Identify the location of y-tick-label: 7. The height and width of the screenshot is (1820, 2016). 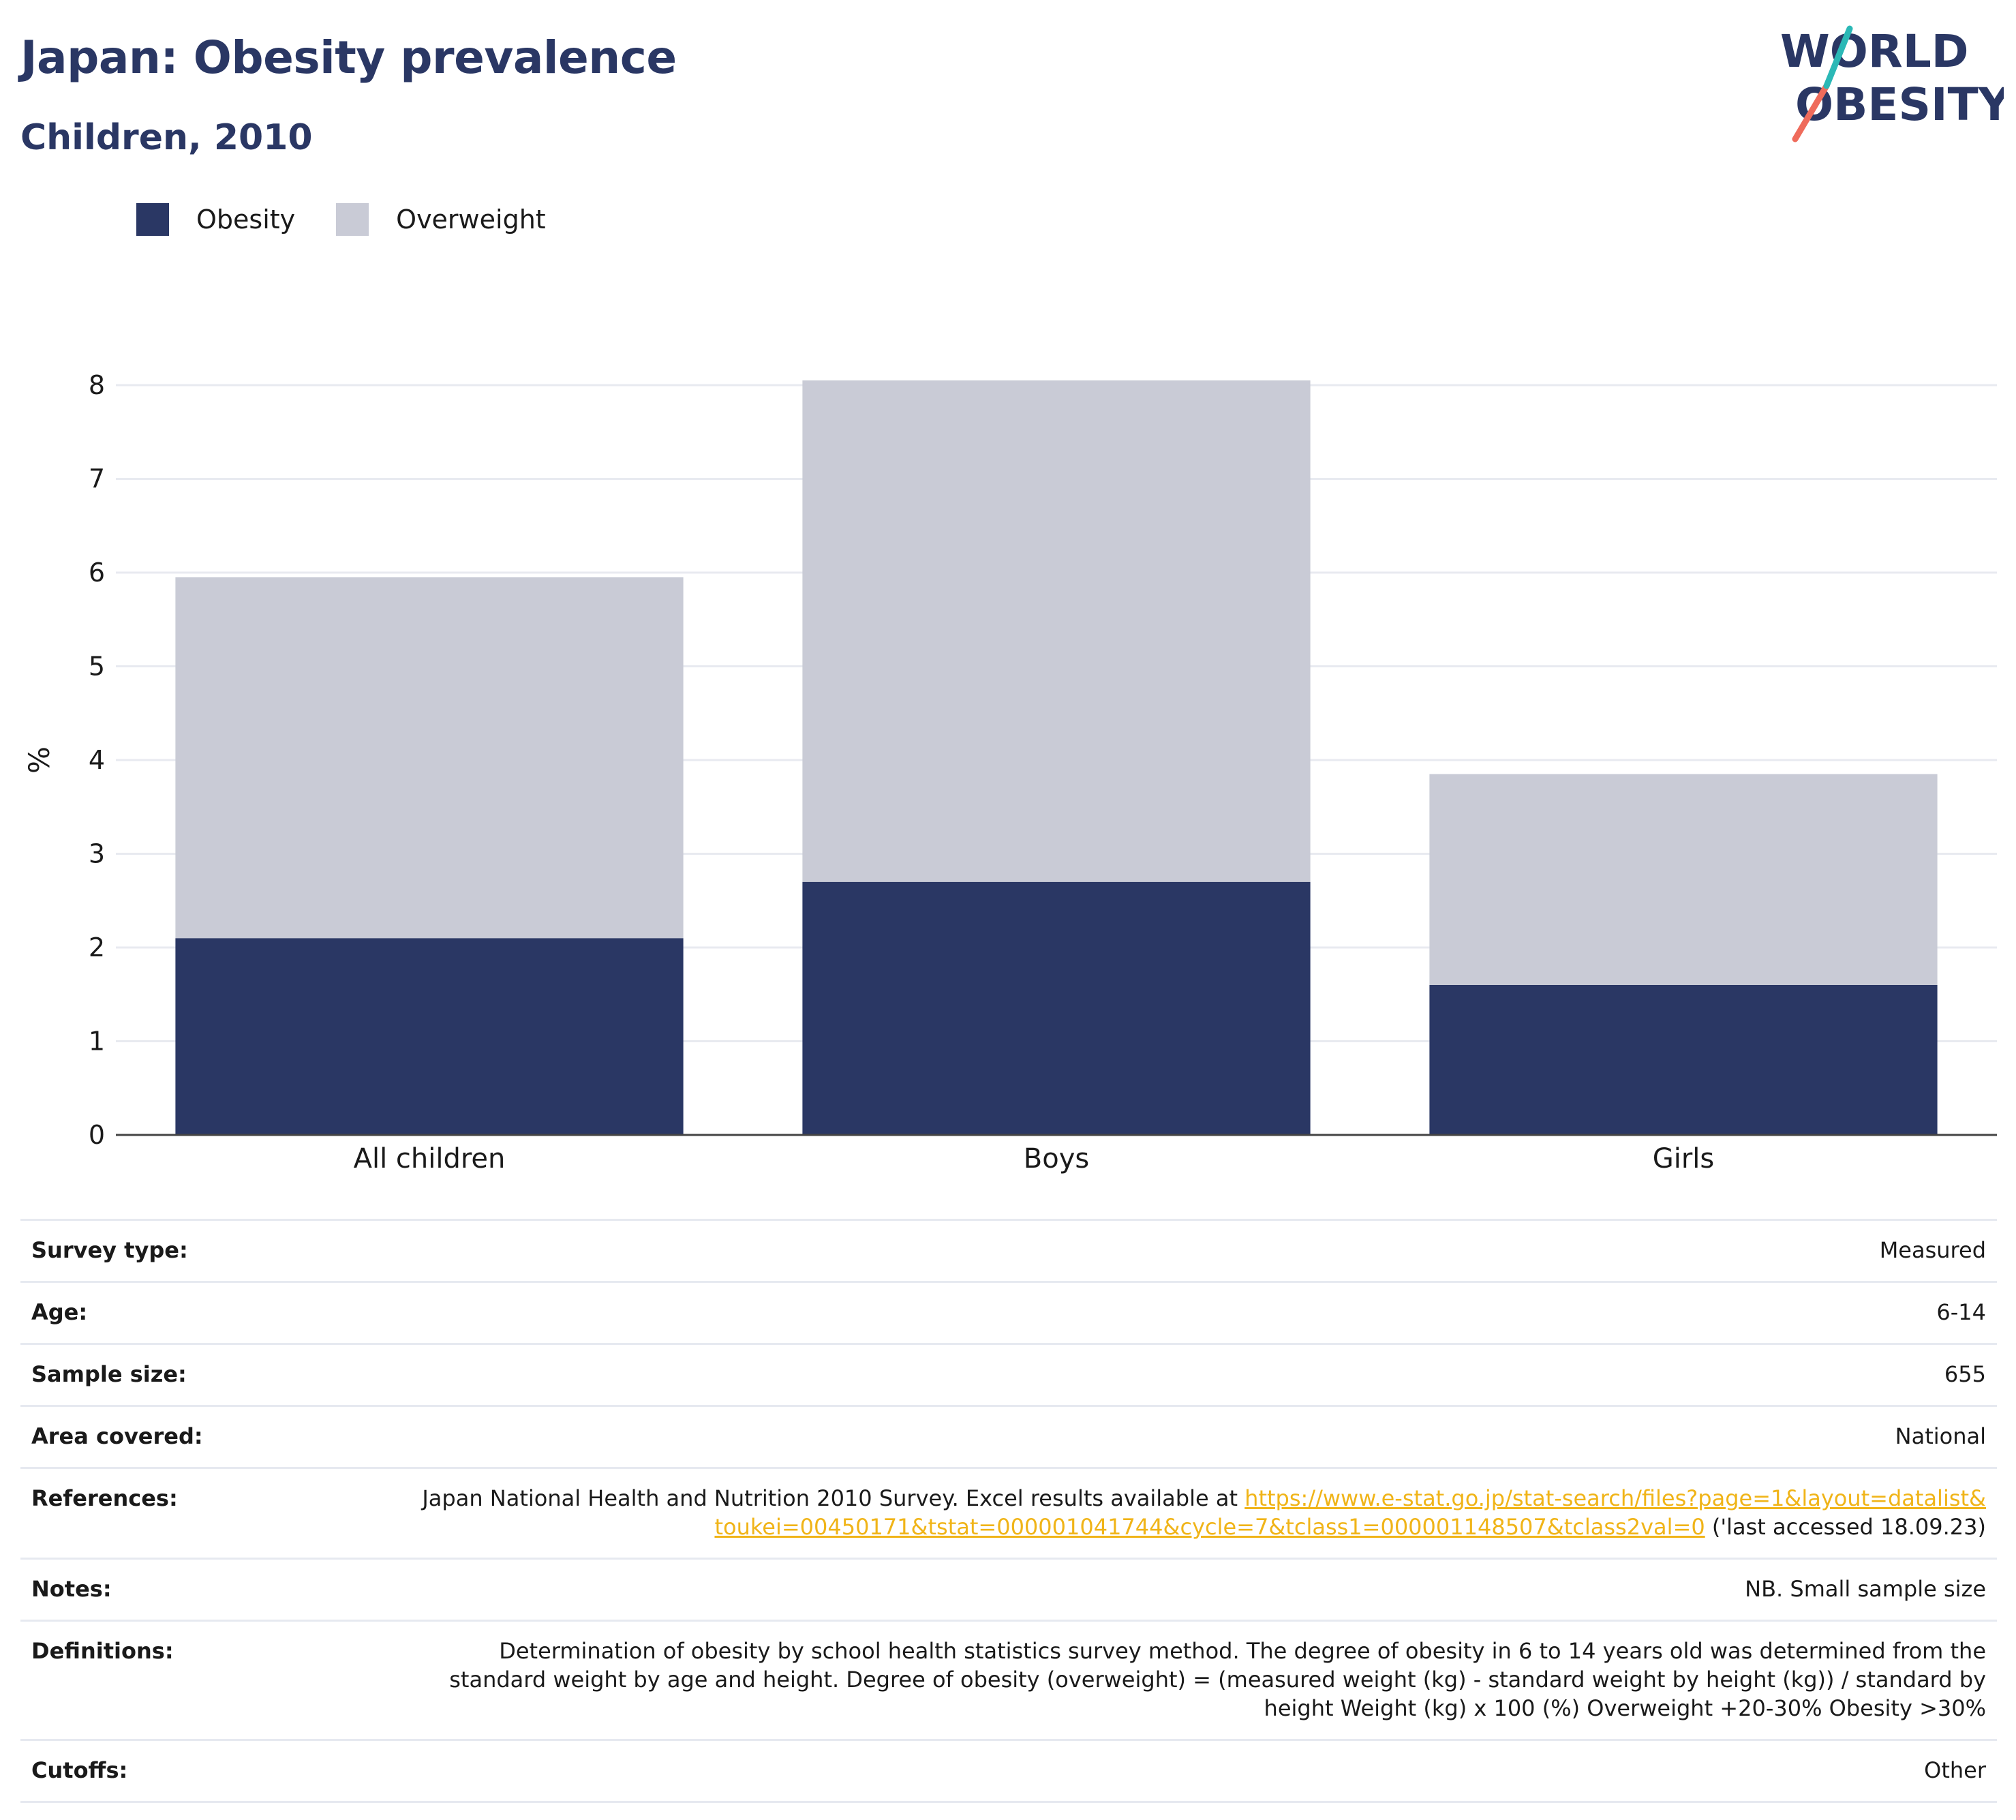
(97, 479).